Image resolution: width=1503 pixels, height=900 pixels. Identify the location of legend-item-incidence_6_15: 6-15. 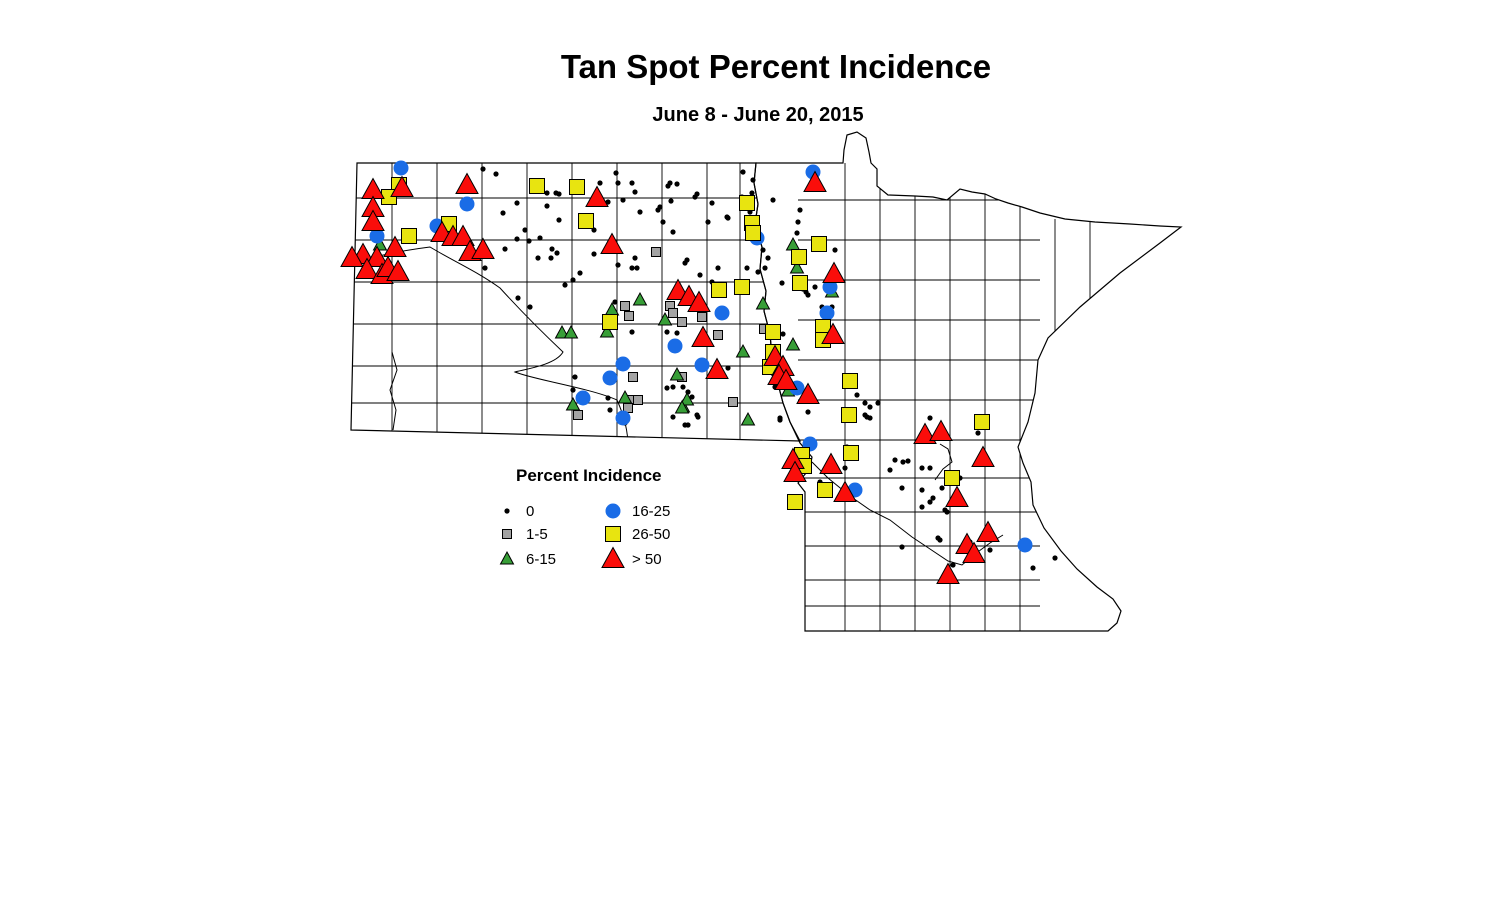
(524, 559).